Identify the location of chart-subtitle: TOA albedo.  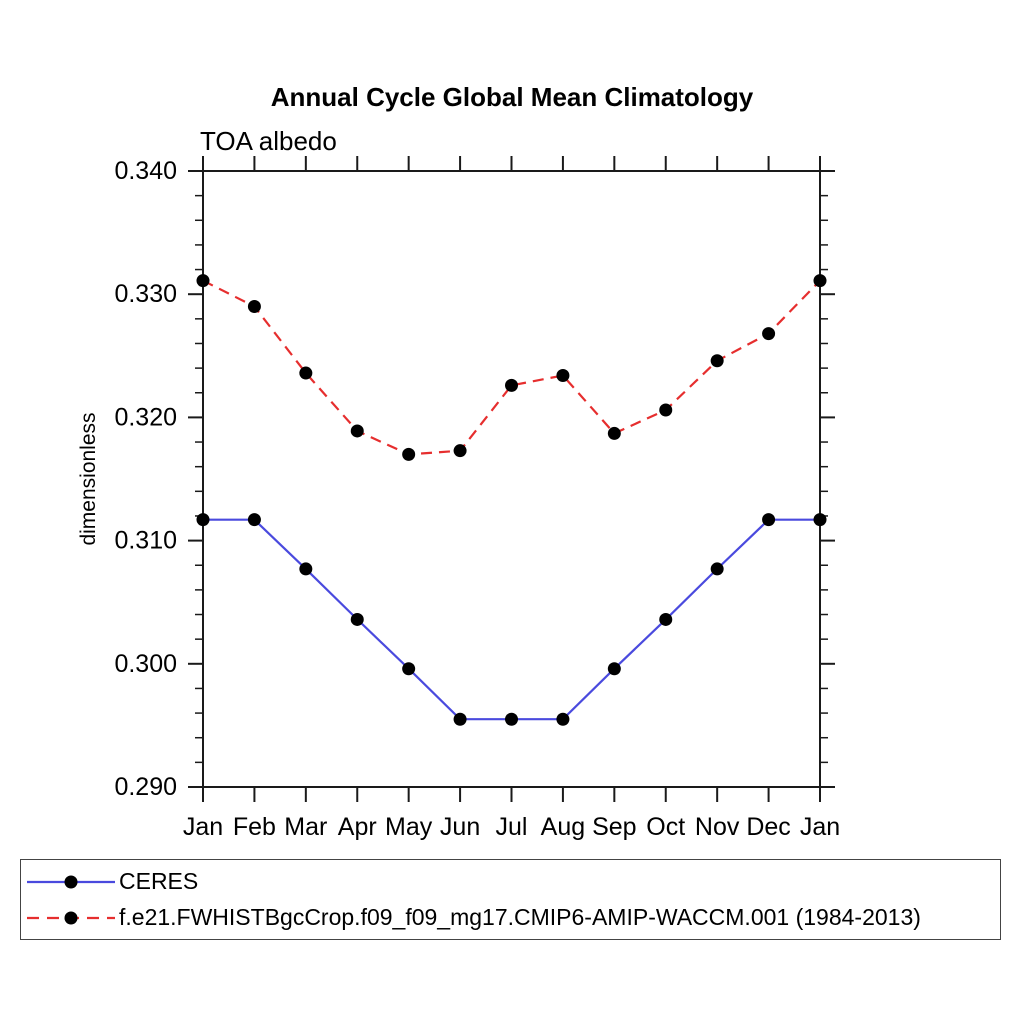
(268, 141).